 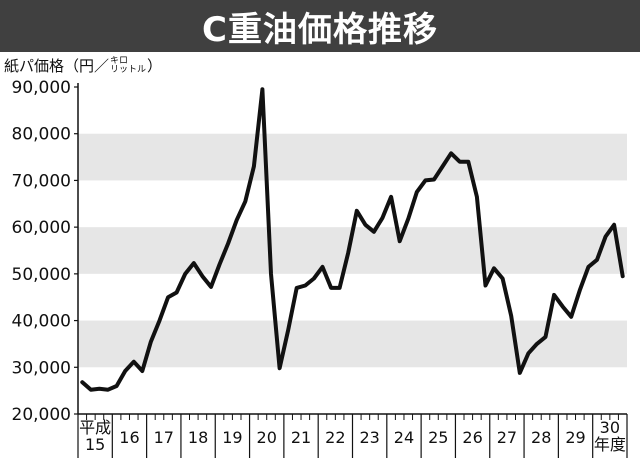 I want to click on x-tick-label: 16, so click(x=129, y=437).